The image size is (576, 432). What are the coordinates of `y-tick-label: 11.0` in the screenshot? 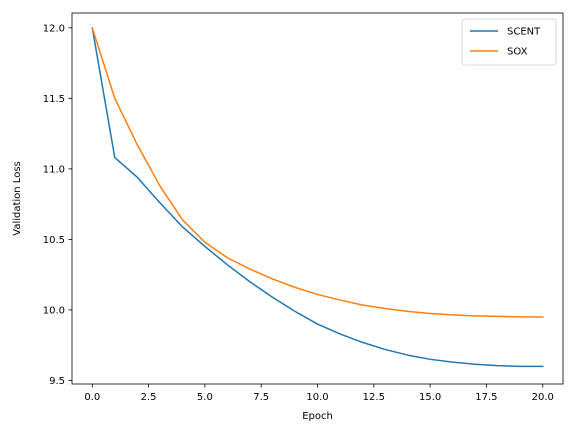 It's located at (54, 169).